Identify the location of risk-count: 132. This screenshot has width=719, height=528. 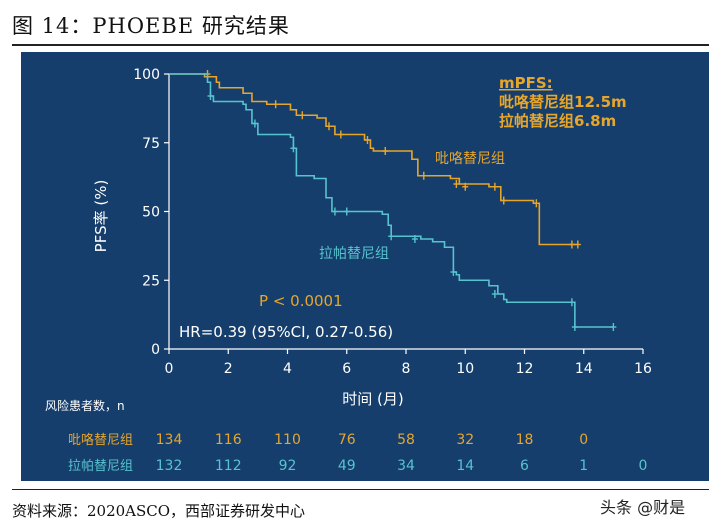
(169, 466).